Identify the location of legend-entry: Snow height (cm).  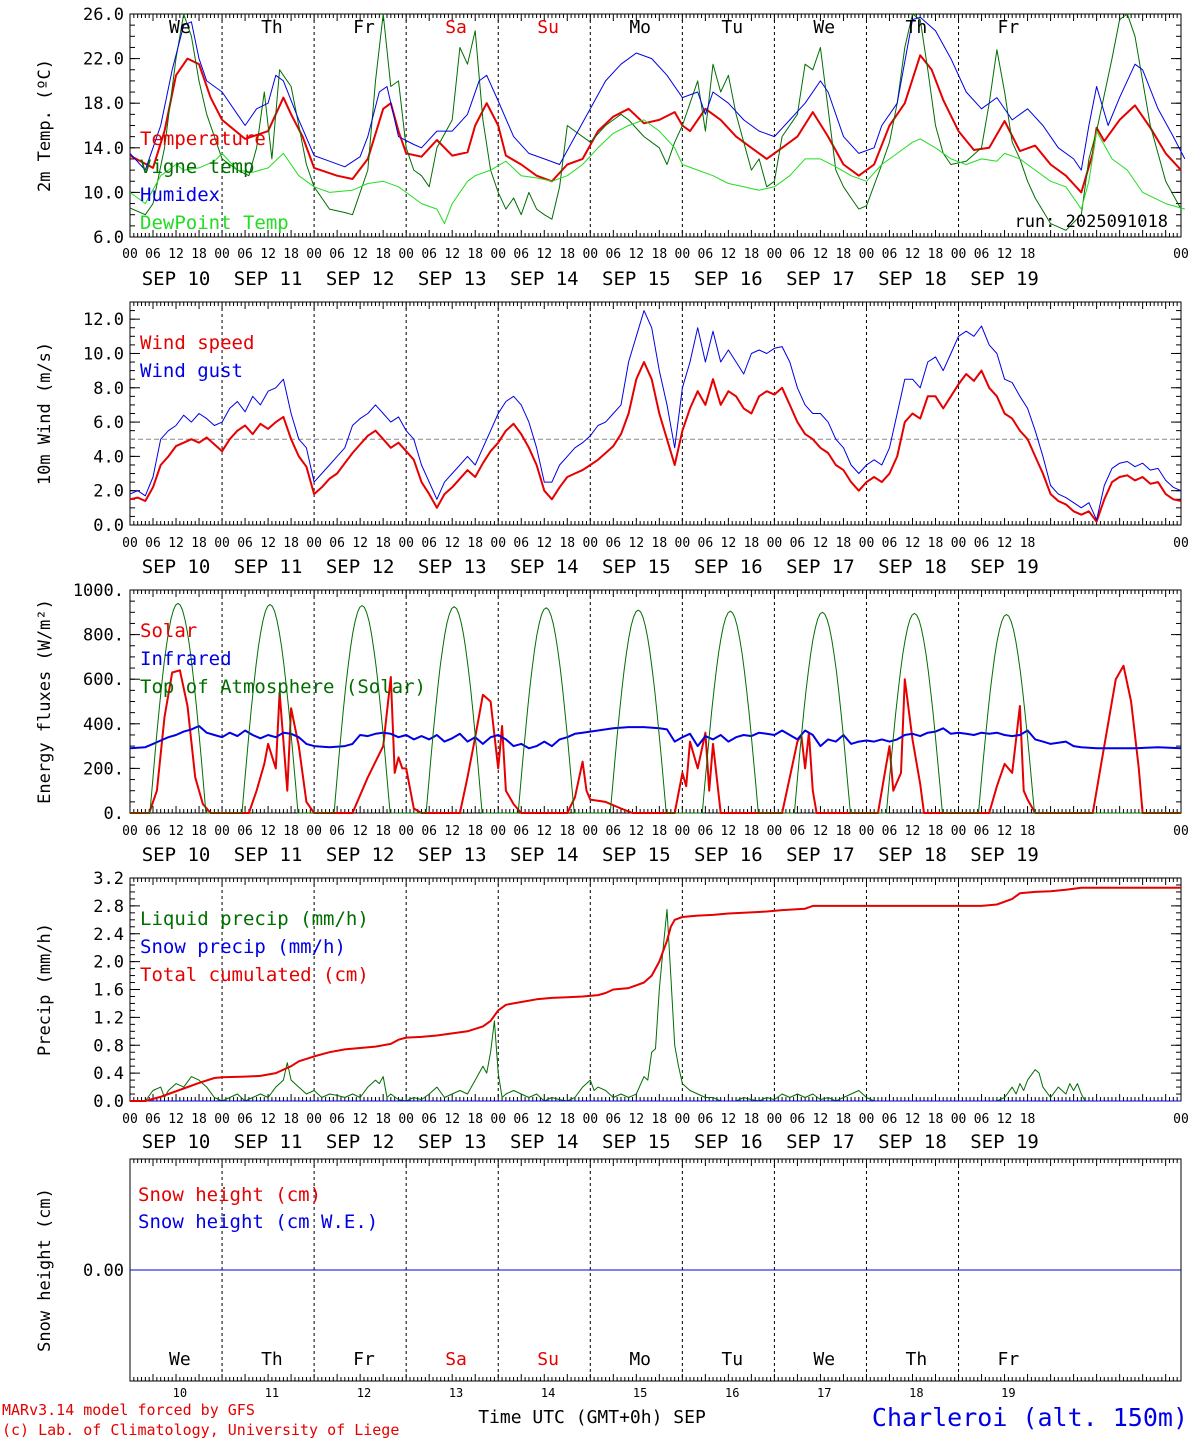
(229, 1195).